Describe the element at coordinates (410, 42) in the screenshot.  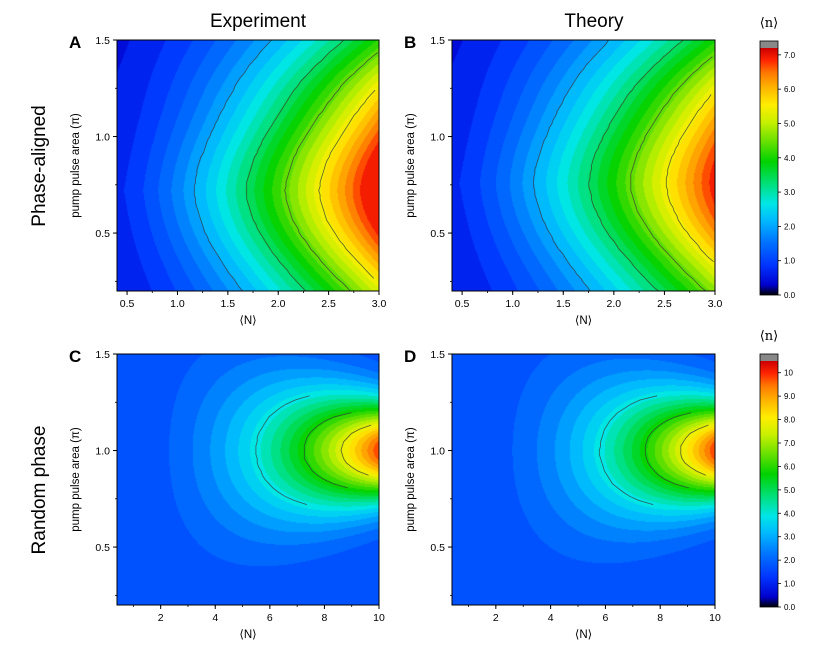
I see `panel-letter: B` at that location.